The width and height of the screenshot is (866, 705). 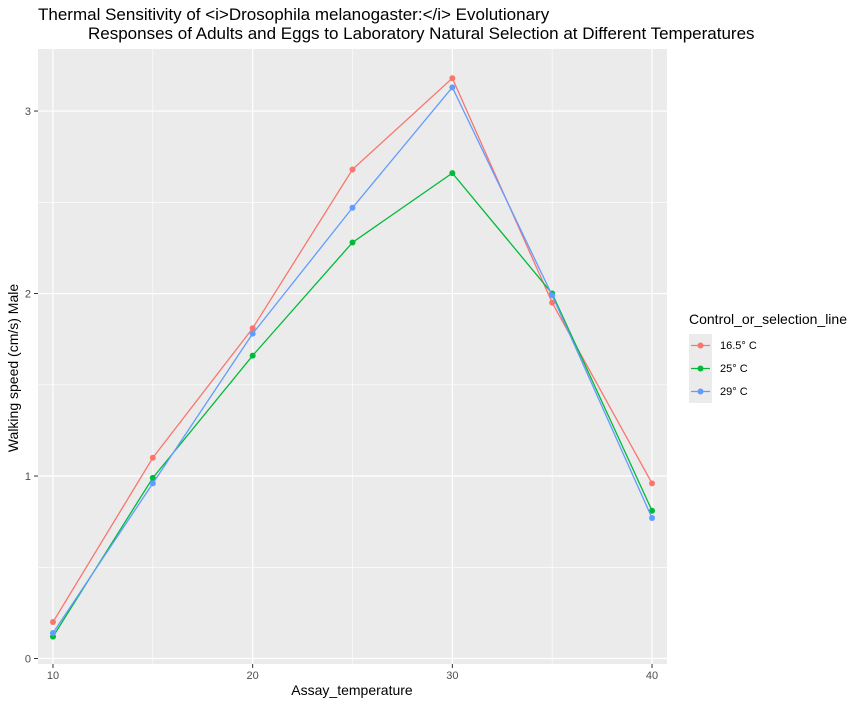 What do you see at coordinates (768, 319) in the screenshot?
I see `legend-title: Control_or_selection_line` at bounding box center [768, 319].